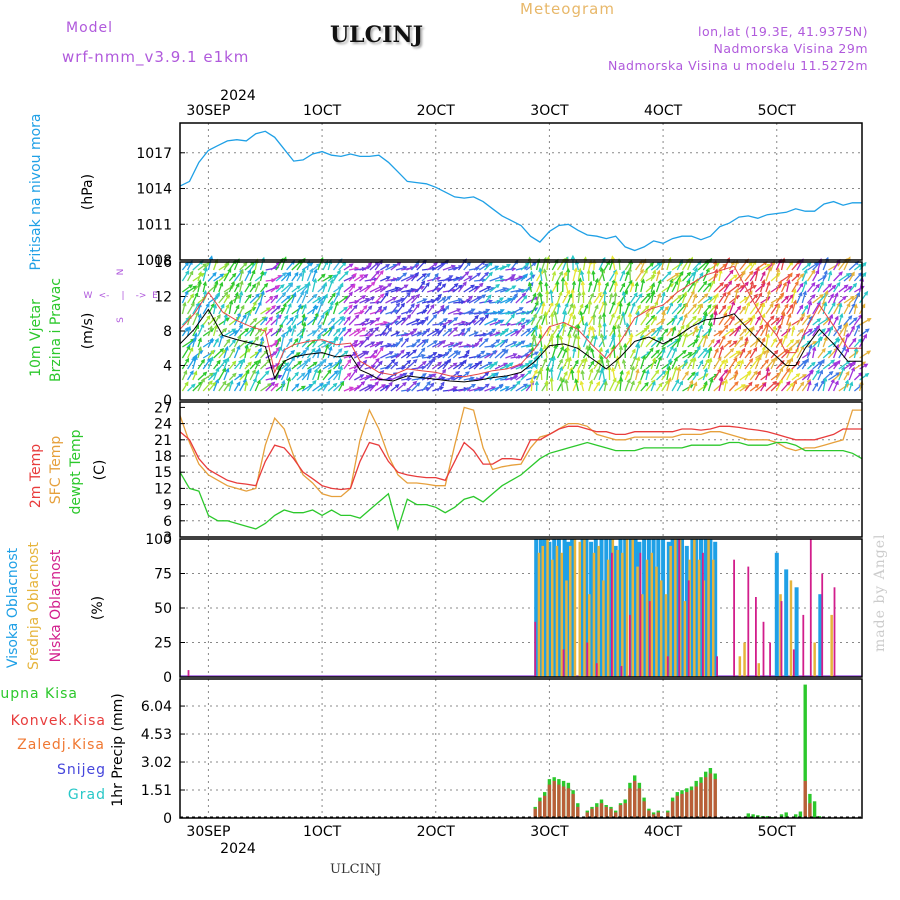 This screenshot has height=900, width=900. What do you see at coordinates (668, 815) in the screenshot?
I see `conv-precip-bar` at bounding box center [668, 815].